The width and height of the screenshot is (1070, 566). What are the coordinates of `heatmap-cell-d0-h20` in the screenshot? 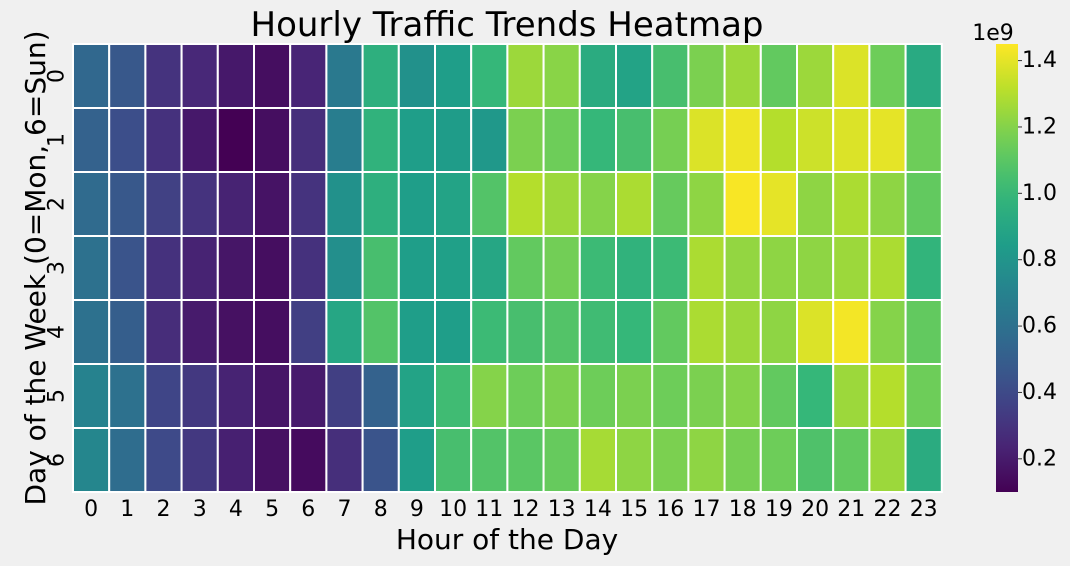 It's located at (815, 76).